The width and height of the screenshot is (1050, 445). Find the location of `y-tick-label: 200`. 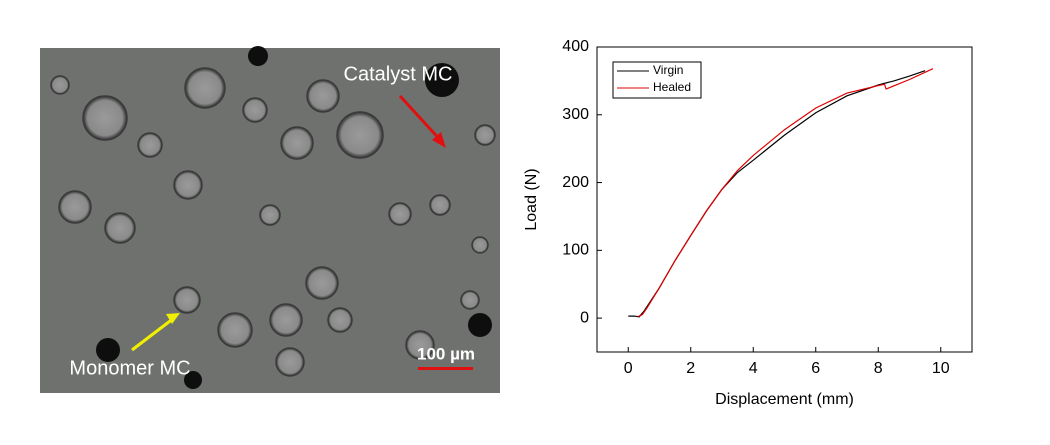

y-tick-label: 200 is located at coordinates (575, 182).